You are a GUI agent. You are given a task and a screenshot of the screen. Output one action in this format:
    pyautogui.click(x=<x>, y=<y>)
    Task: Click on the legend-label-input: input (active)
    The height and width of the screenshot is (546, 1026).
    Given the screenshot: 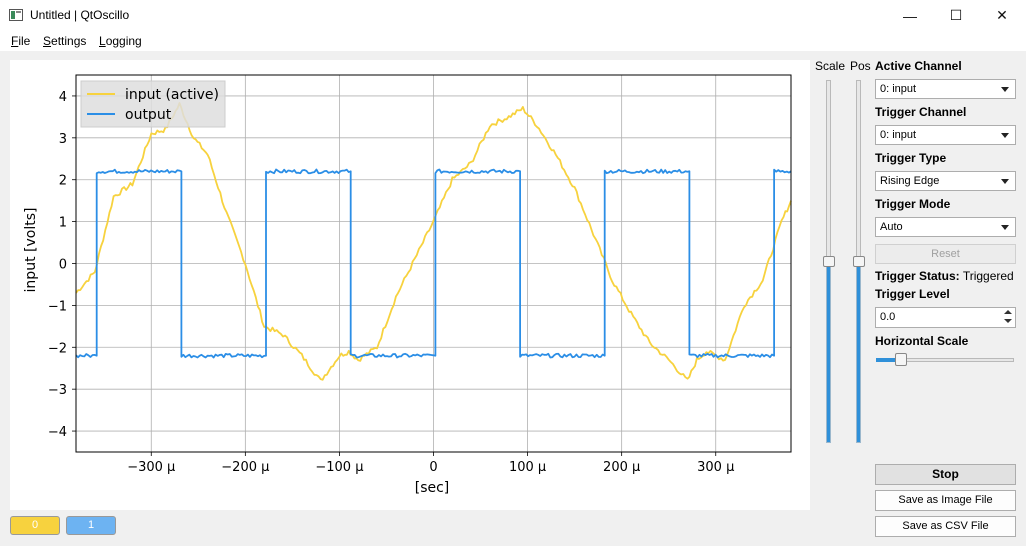 What is the action you would take?
    pyautogui.click(x=172, y=95)
    